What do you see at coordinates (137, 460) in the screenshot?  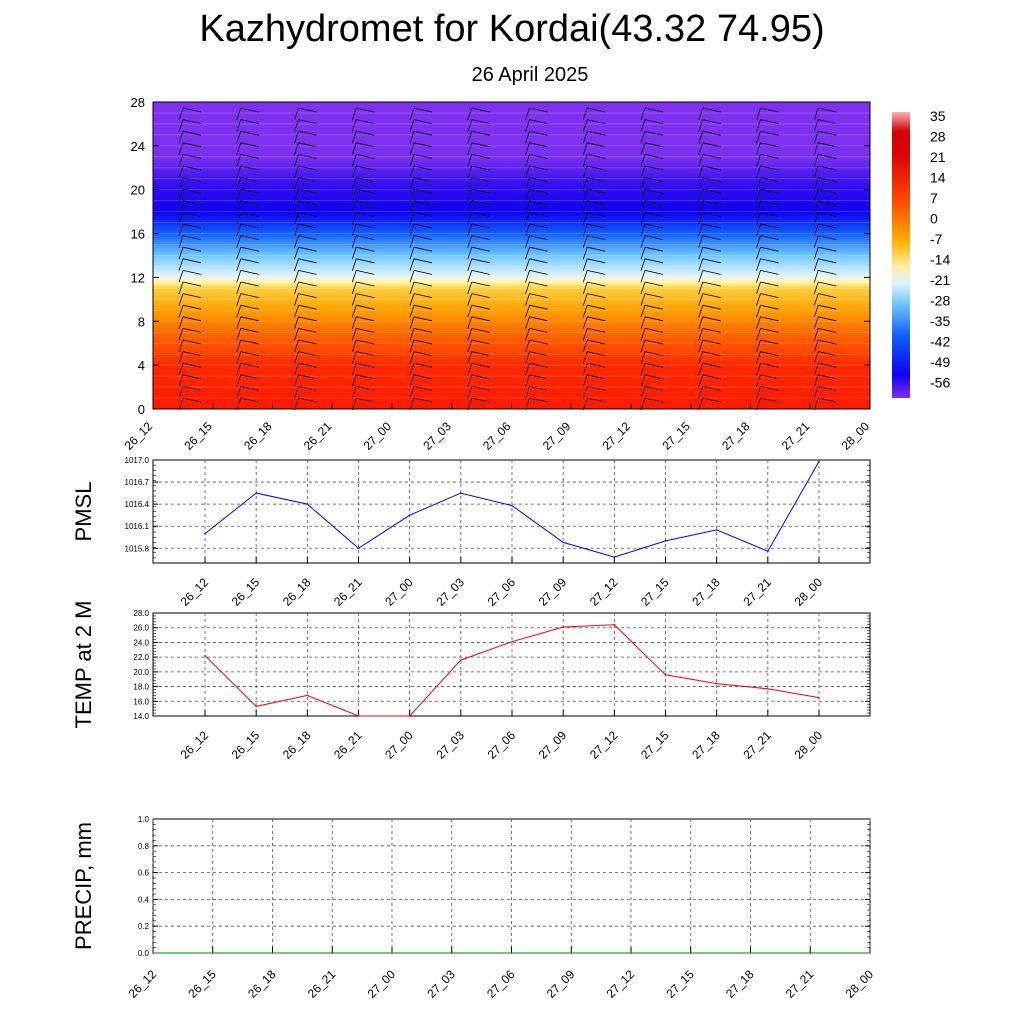 I see `y-tick-label: 1017.0` at bounding box center [137, 460].